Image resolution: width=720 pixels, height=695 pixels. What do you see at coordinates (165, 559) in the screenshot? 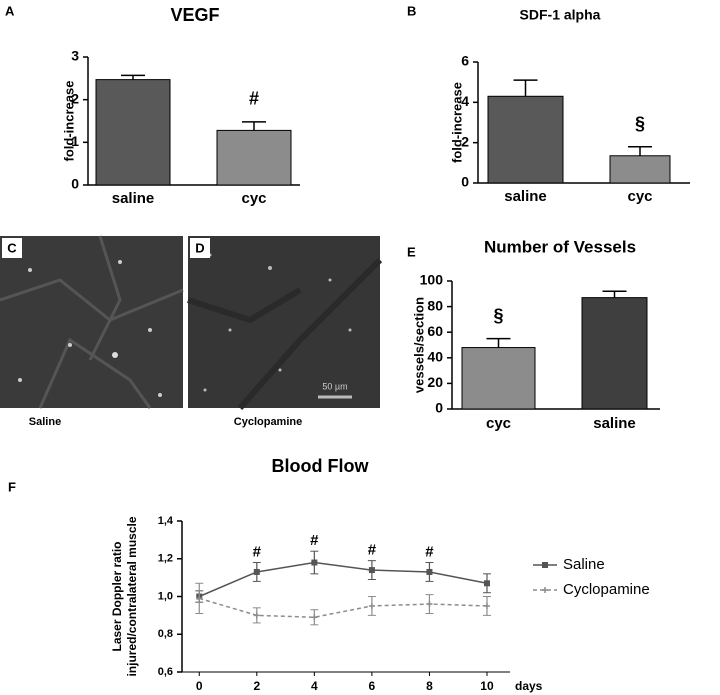
I see `y-tick-label: 1,2` at bounding box center [165, 559].